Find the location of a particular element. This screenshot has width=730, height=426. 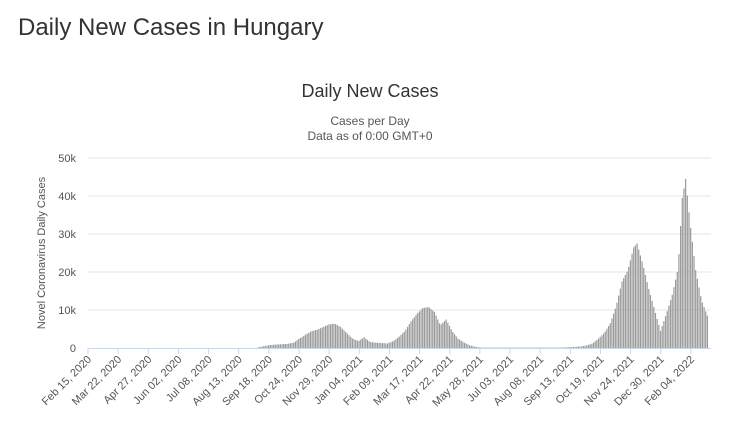

y-tick-label: 0 is located at coordinates (73, 349).